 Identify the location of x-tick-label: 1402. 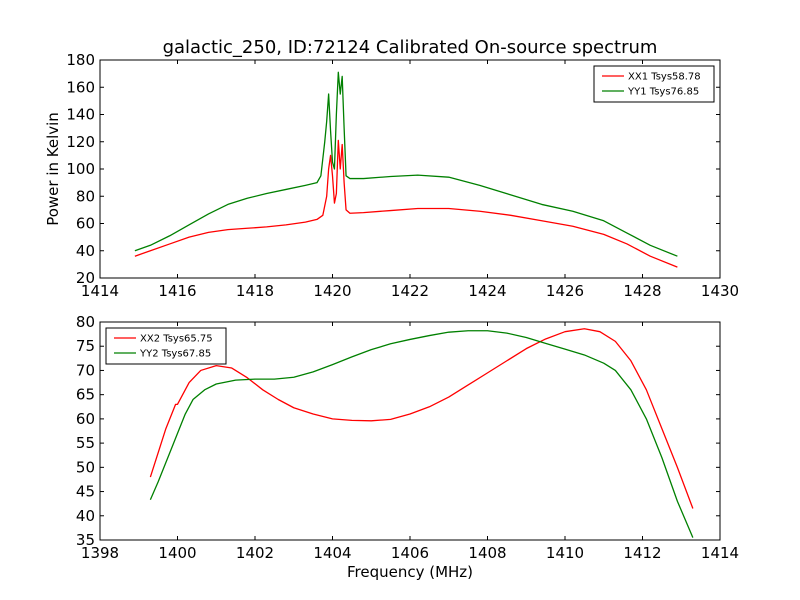
(255, 553).